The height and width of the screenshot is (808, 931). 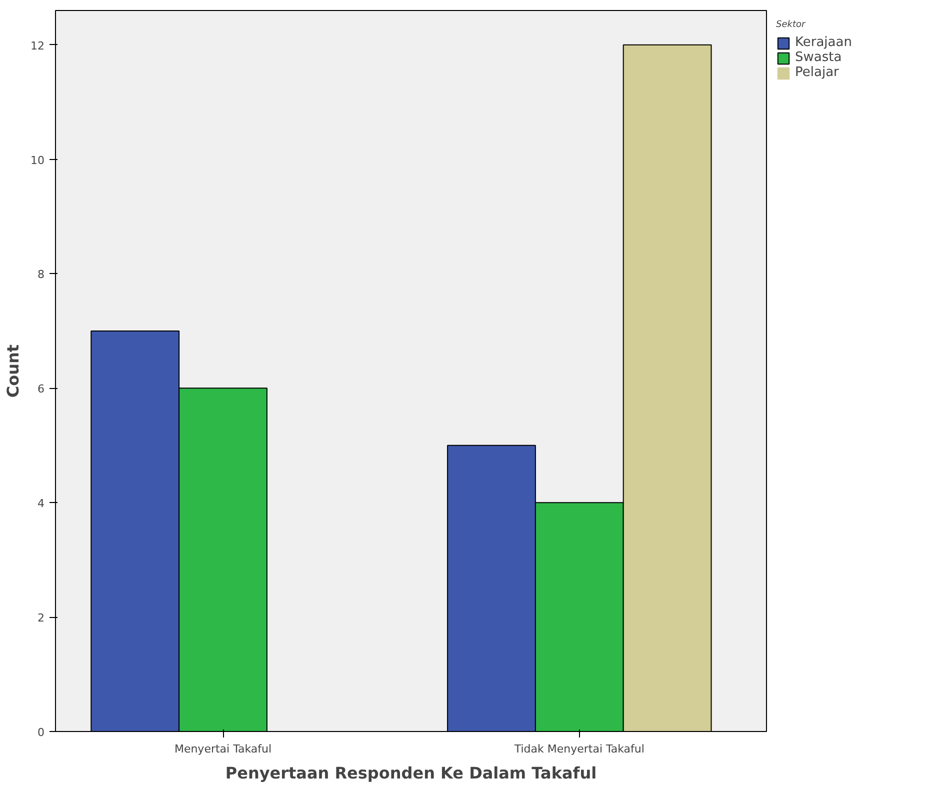 What do you see at coordinates (578, 749) in the screenshot?
I see `x-tick-label: Tidak Menyertai Takaful` at bounding box center [578, 749].